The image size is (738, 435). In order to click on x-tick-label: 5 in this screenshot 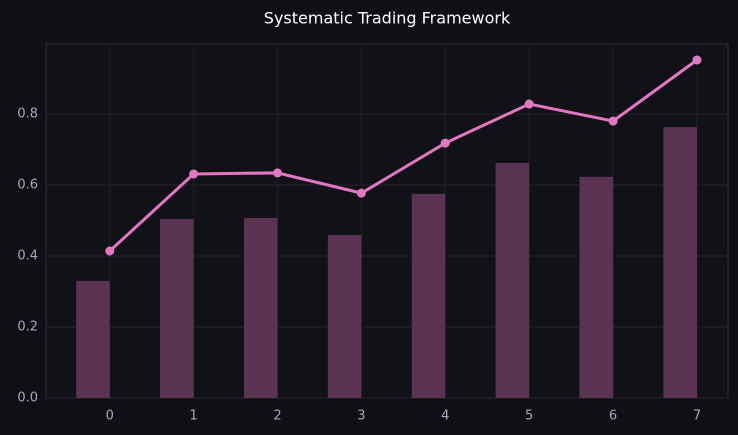, I will do `click(529, 416)`.